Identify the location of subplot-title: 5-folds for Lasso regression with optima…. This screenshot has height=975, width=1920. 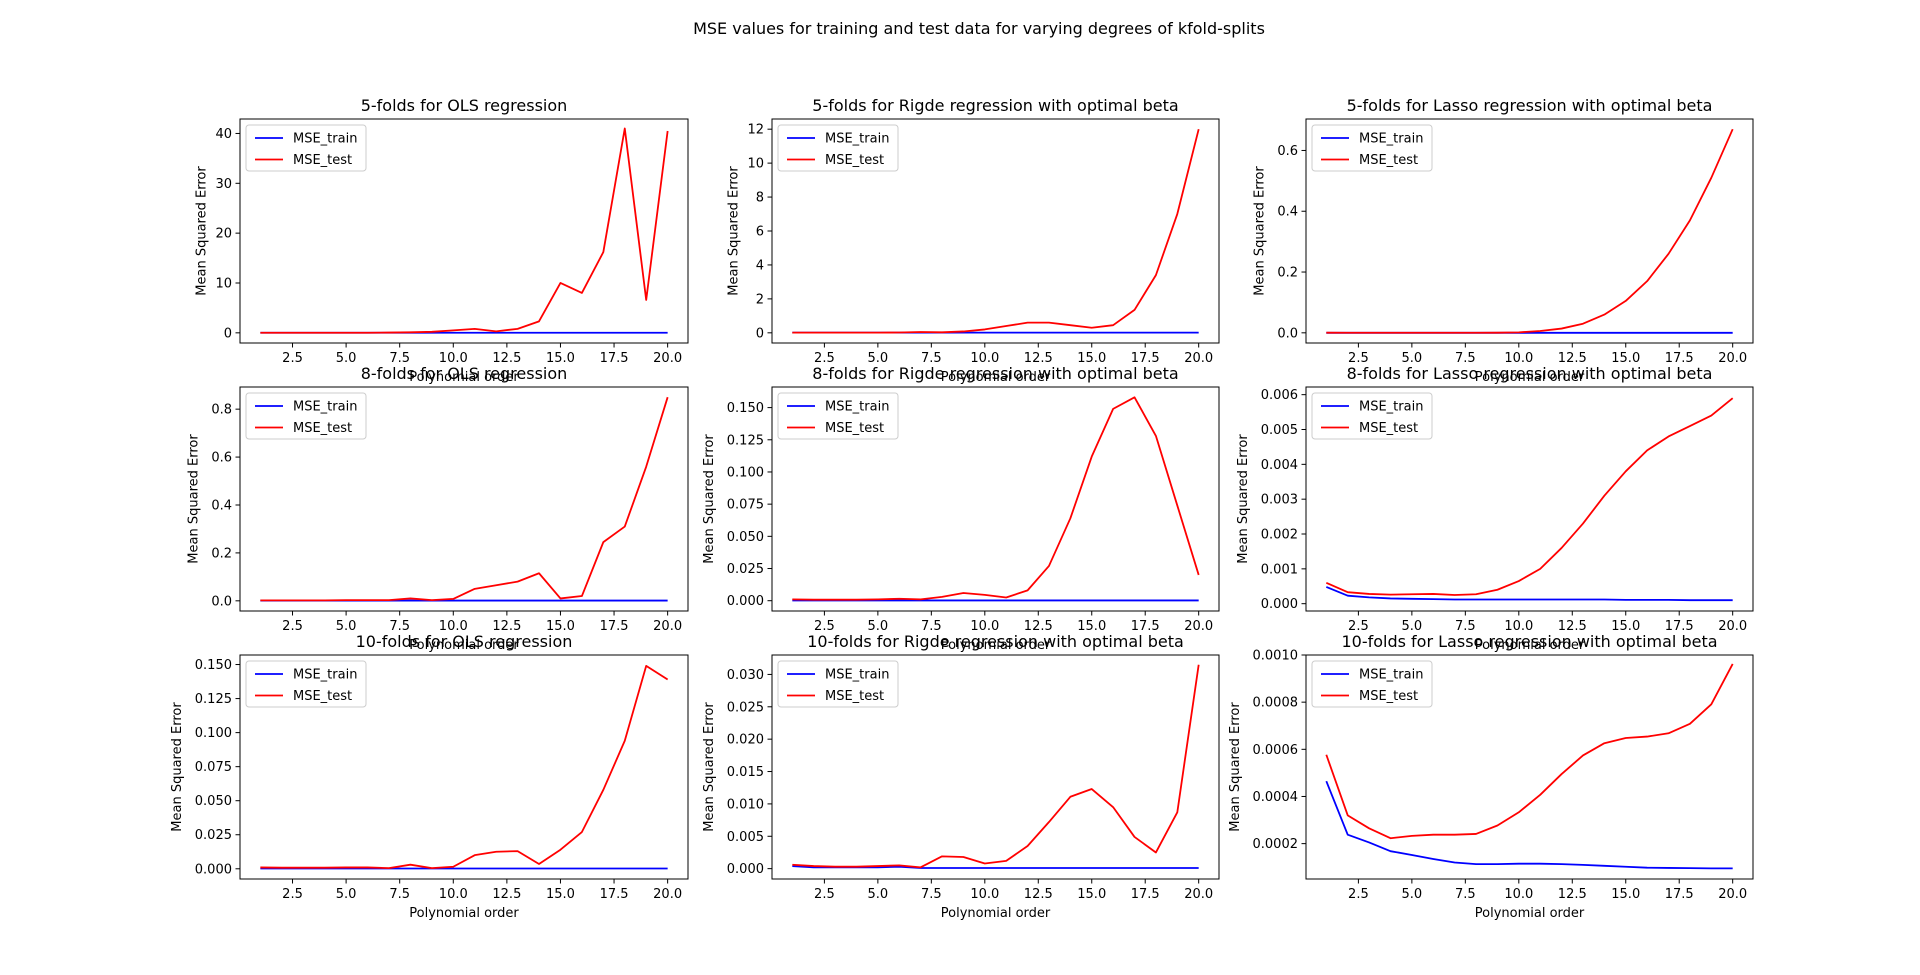
(1530, 105).